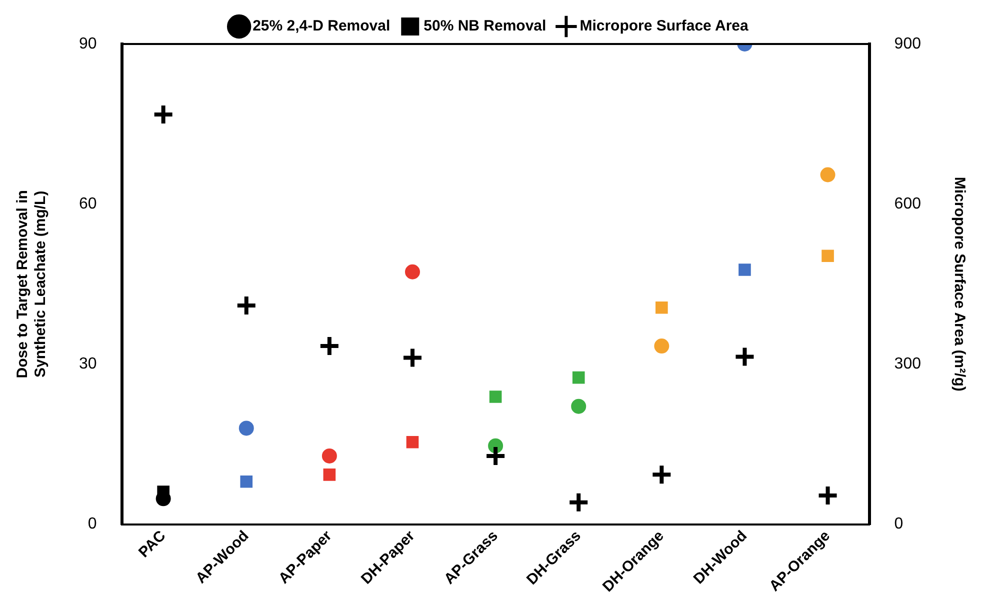 This screenshot has height=604, width=982. What do you see at coordinates (88, 204) in the screenshot?
I see `y-tick-label: 60` at bounding box center [88, 204].